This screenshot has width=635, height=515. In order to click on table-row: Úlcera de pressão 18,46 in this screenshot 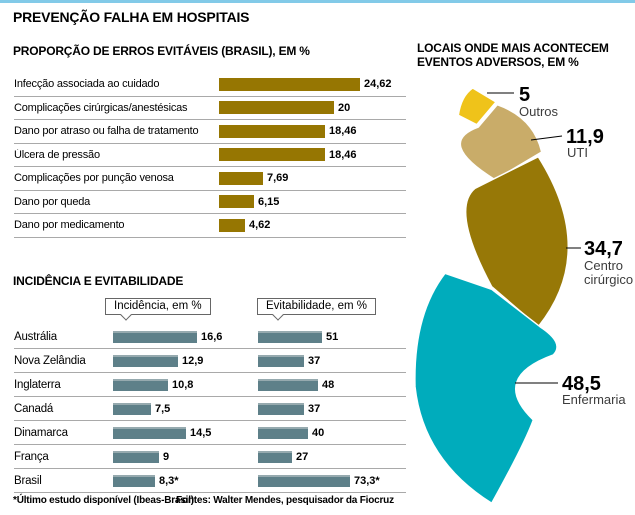, I will do `click(210, 155)`.